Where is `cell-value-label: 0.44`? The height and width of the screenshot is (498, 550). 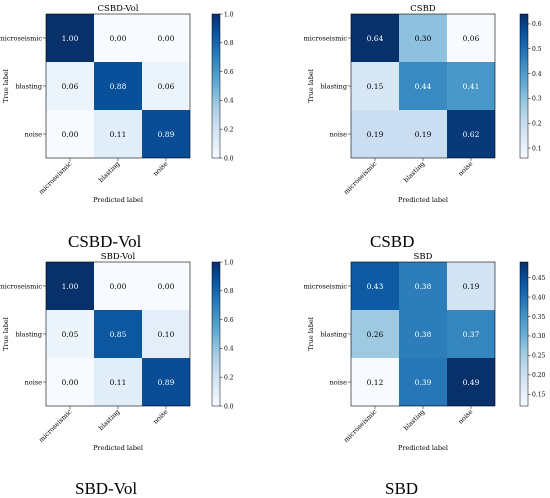
cell-value-label: 0.44 is located at coordinates (423, 86).